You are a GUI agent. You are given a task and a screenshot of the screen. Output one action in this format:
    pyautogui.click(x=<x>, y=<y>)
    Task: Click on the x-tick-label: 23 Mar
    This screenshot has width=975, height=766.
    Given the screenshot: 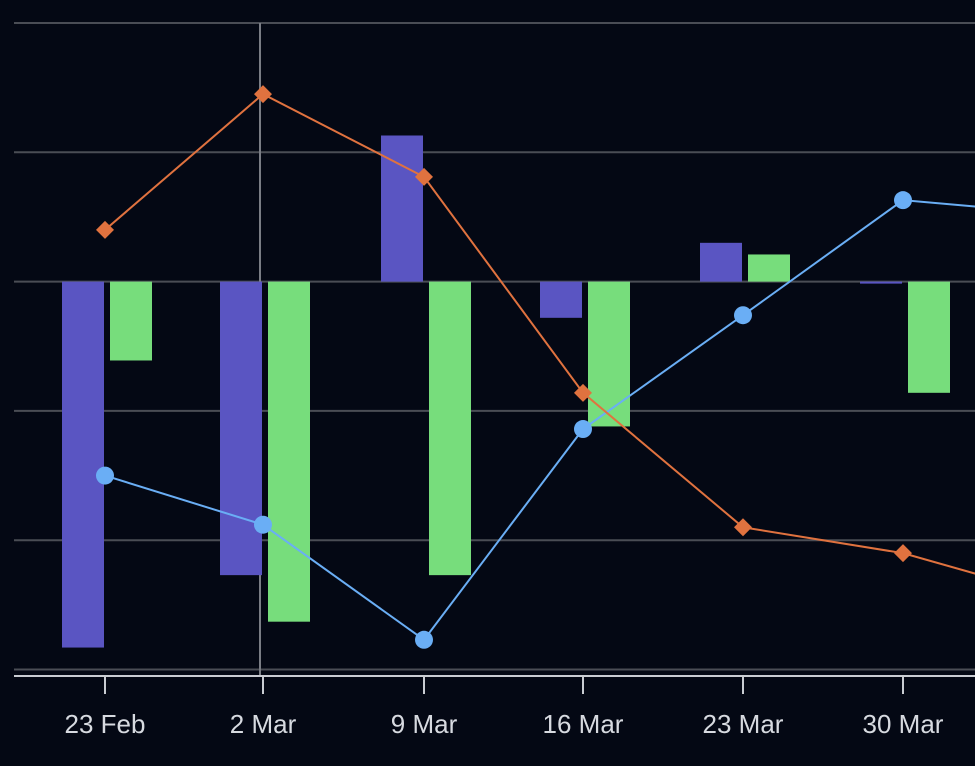 What is the action you would take?
    pyautogui.click(x=743, y=724)
    